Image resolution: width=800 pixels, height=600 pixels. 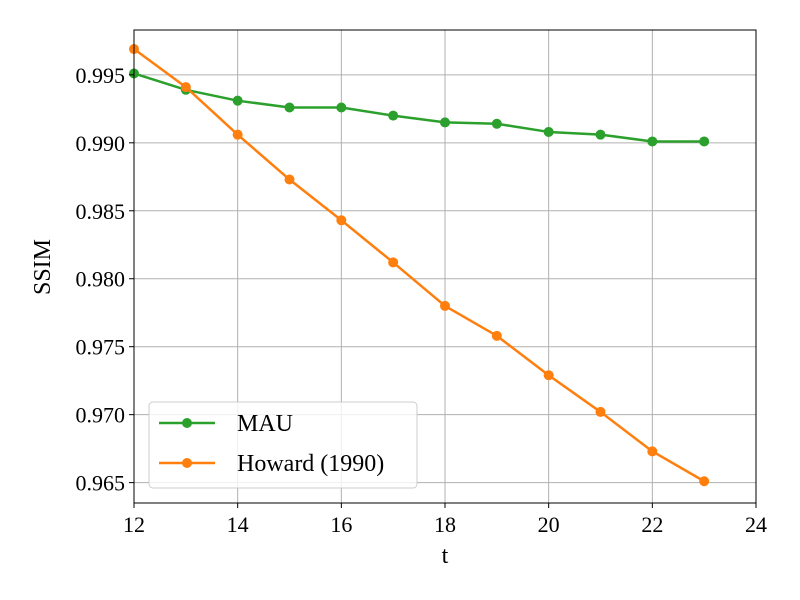 I want to click on y-tick-label: 0.965, so click(x=101, y=483).